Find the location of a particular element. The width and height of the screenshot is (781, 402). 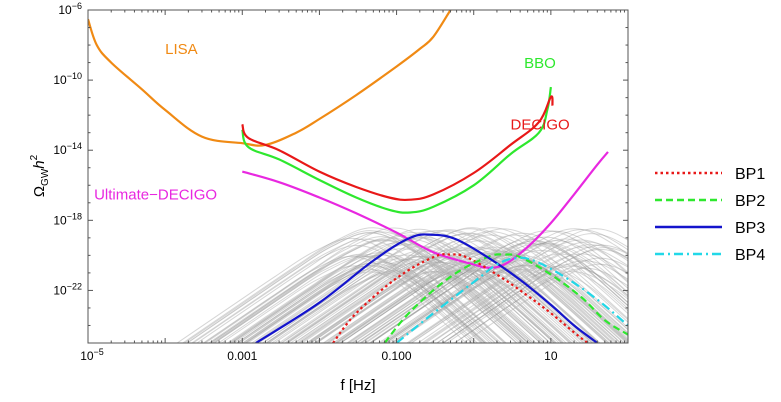

bp2-spectrum-line is located at coordinates (505, 298).